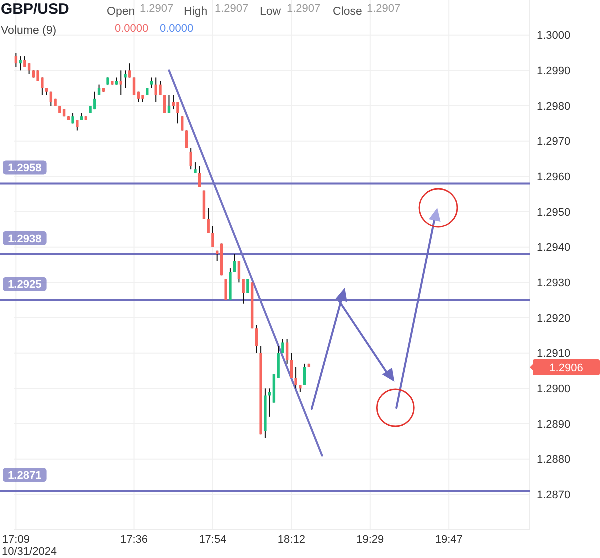 The image size is (600, 558). I want to click on ref-line-label: 1.2938, so click(25, 239).